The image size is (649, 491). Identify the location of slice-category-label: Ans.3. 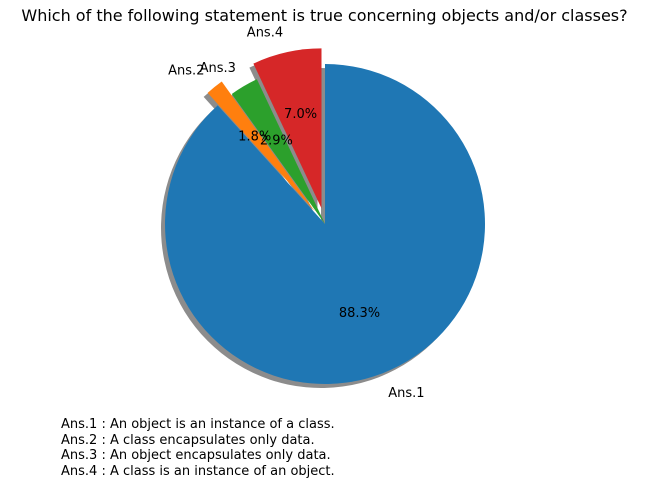
(218, 68).